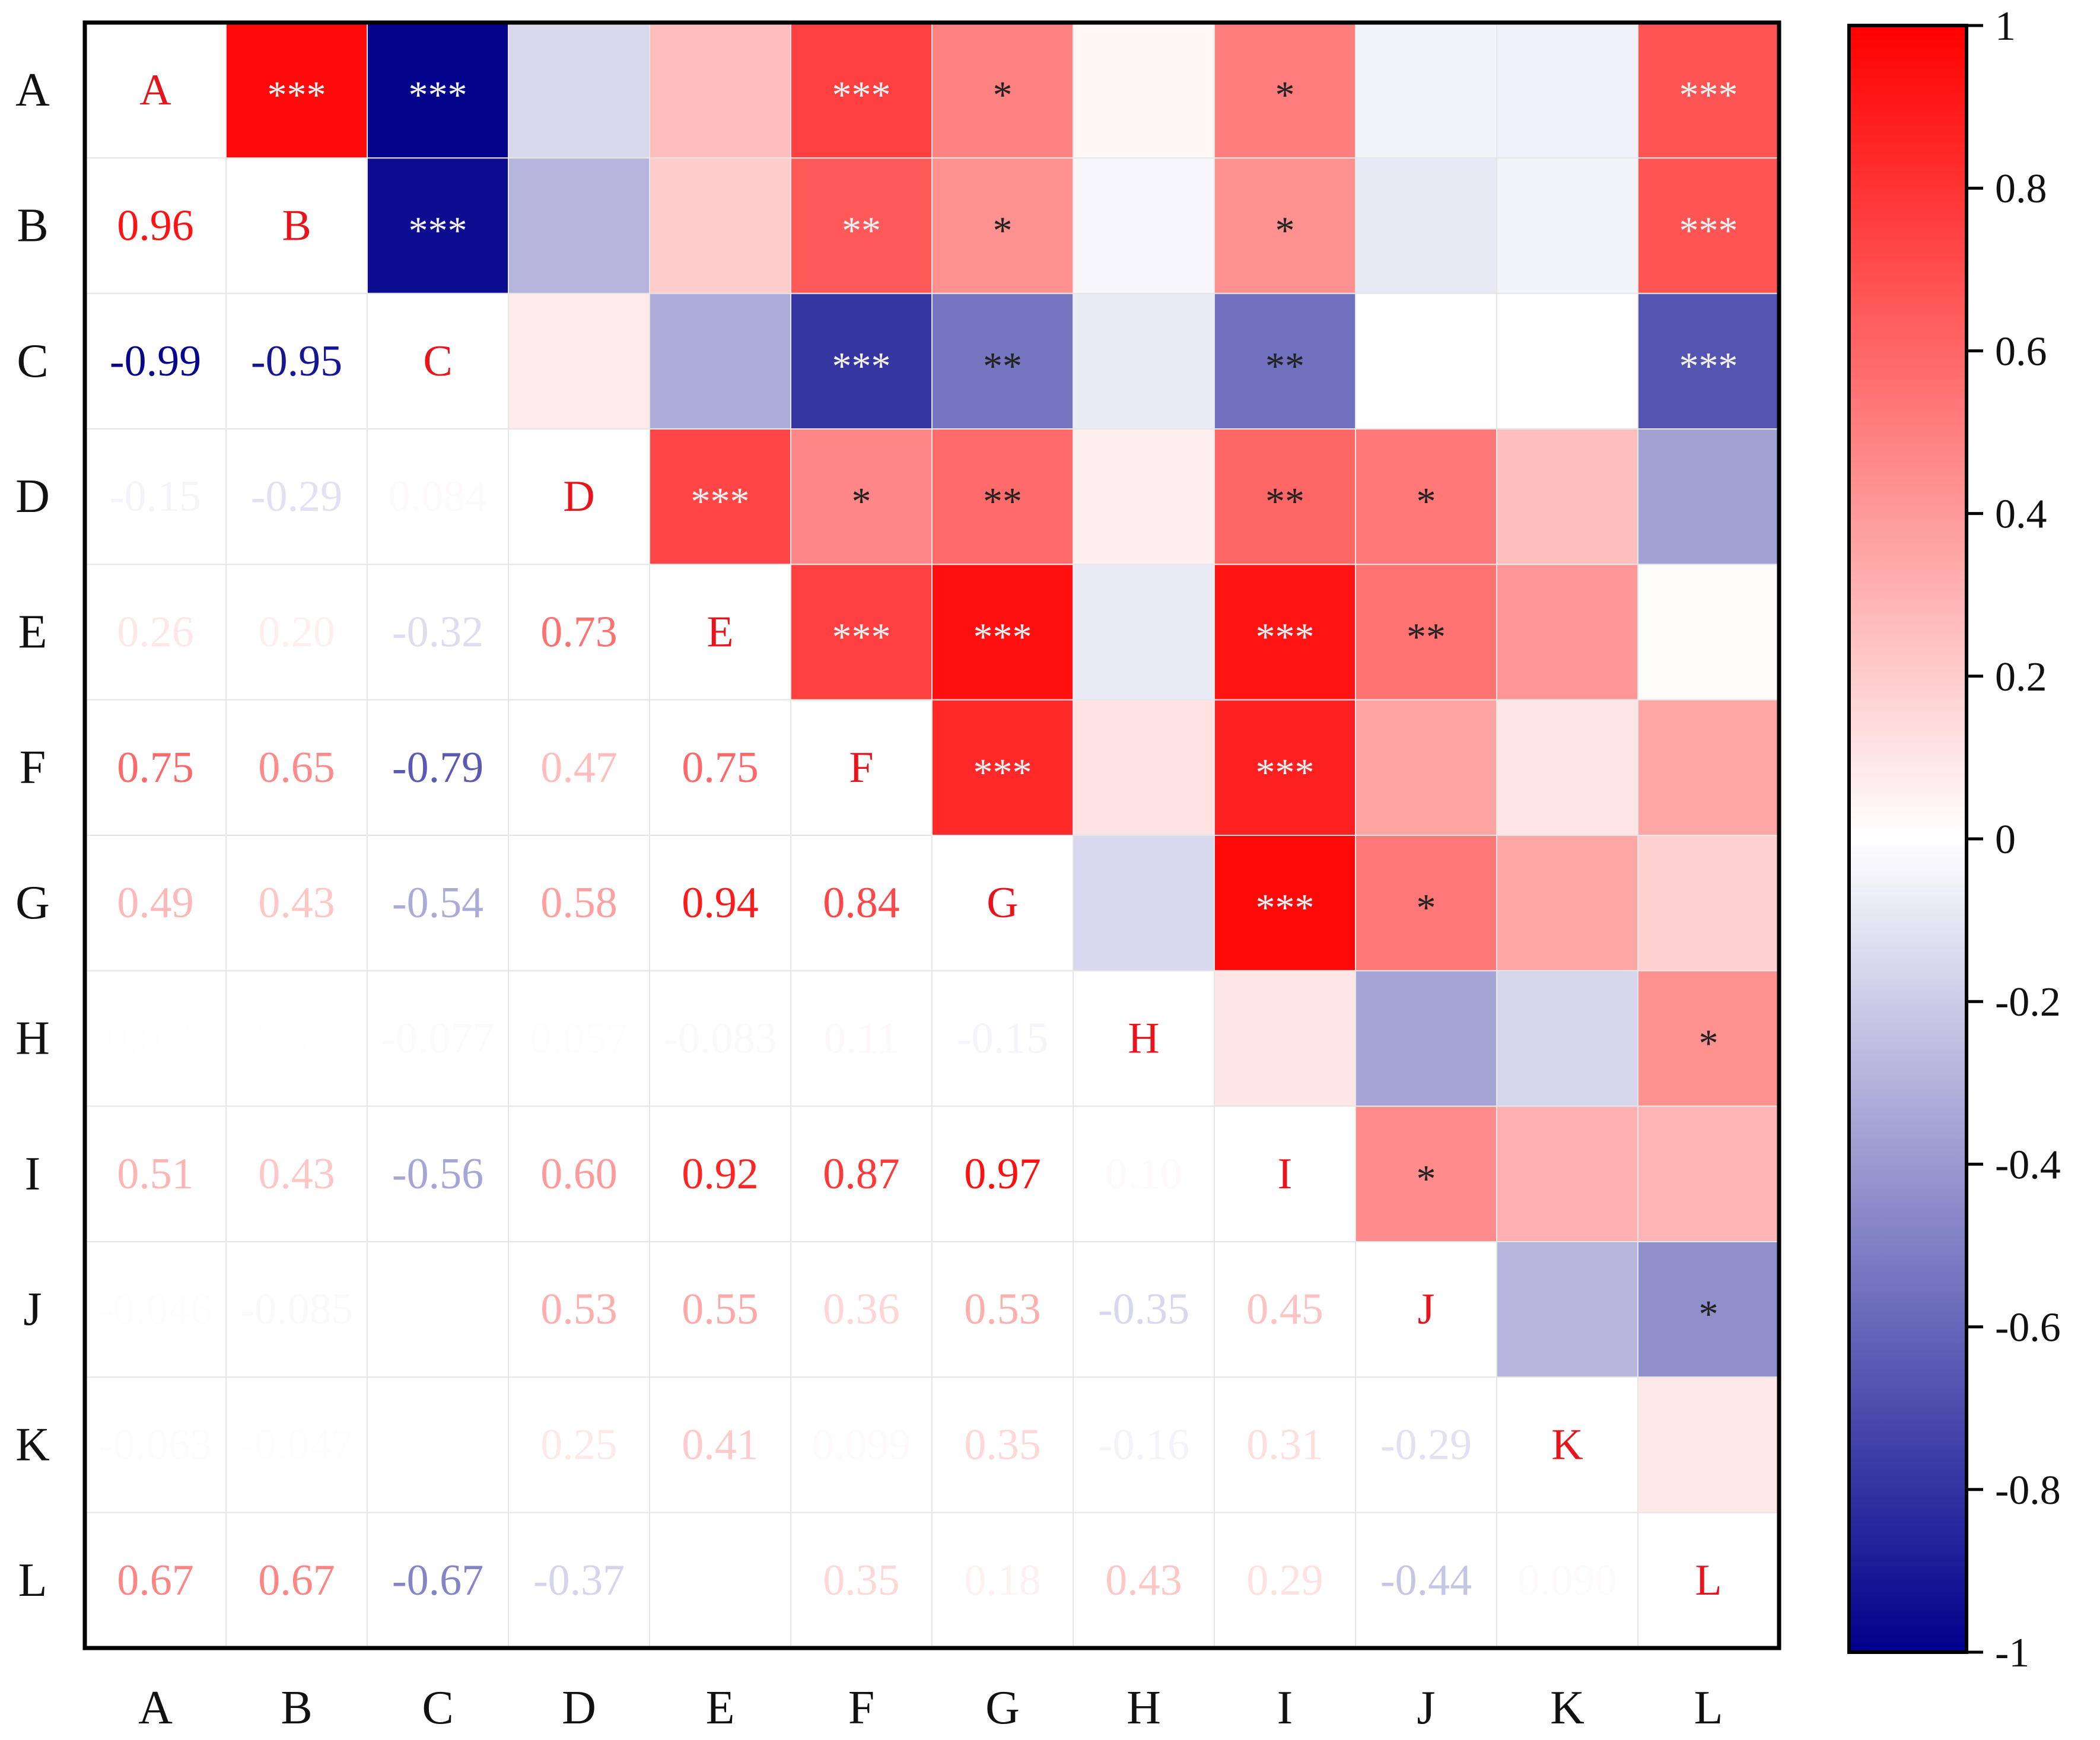  What do you see at coordinates (32, 1445) in the screenshot?
I see `row-axis-label: K` at bounding box center [32, 1445].